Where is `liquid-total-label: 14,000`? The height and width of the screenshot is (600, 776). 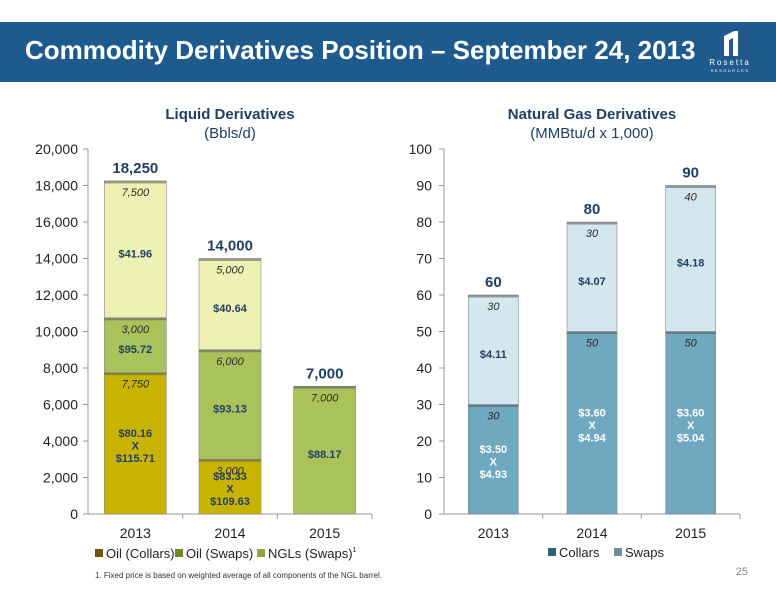 liquid-total-label: 14,000 is located at coordinates (230, 246).